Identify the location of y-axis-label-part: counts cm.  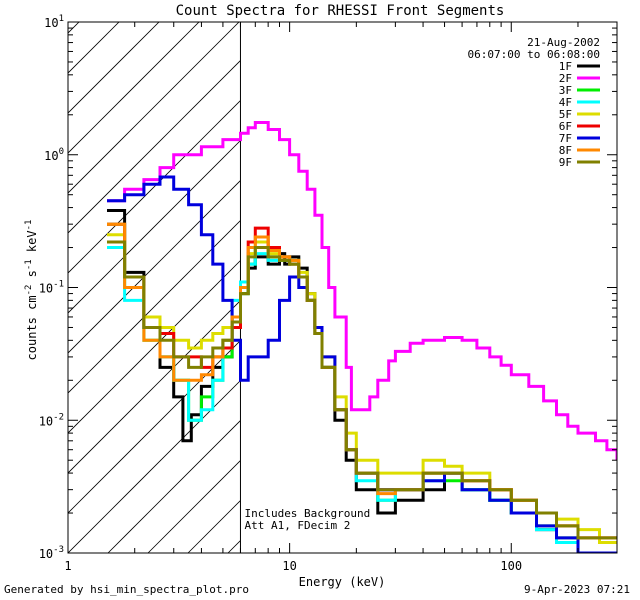
(32, 327).